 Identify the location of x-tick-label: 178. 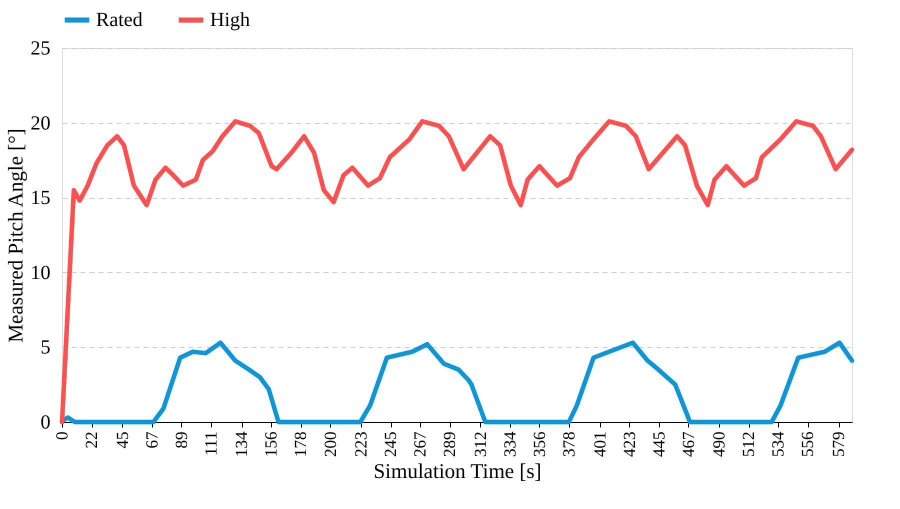
(300, 444).